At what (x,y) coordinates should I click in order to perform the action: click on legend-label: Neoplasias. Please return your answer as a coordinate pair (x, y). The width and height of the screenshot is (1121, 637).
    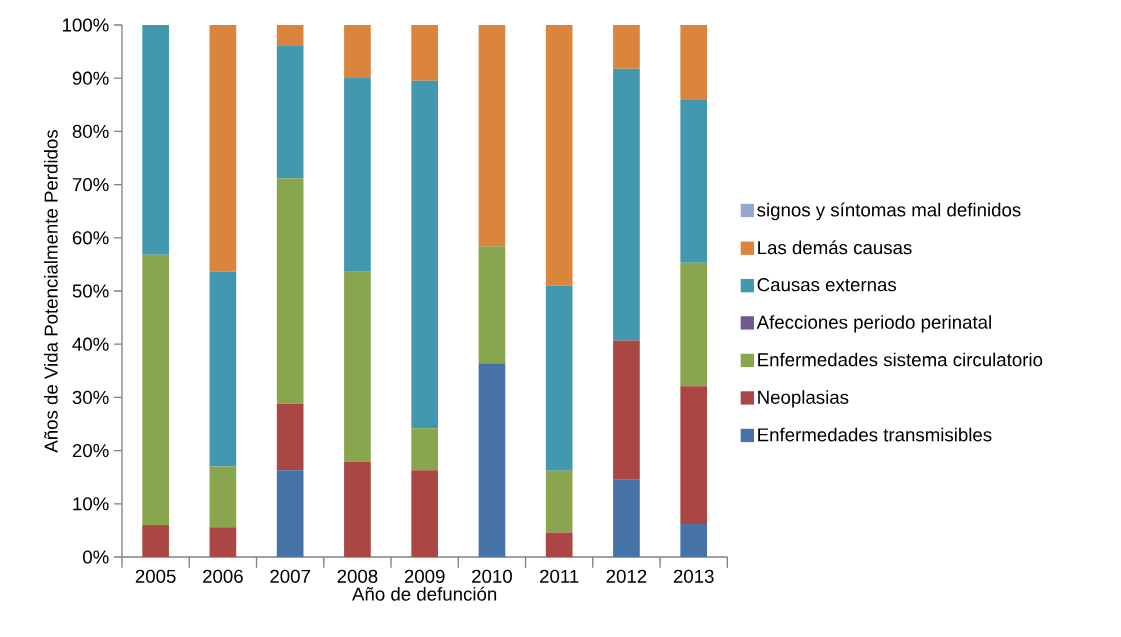
    Looking at the image, I should click on (803, 399).